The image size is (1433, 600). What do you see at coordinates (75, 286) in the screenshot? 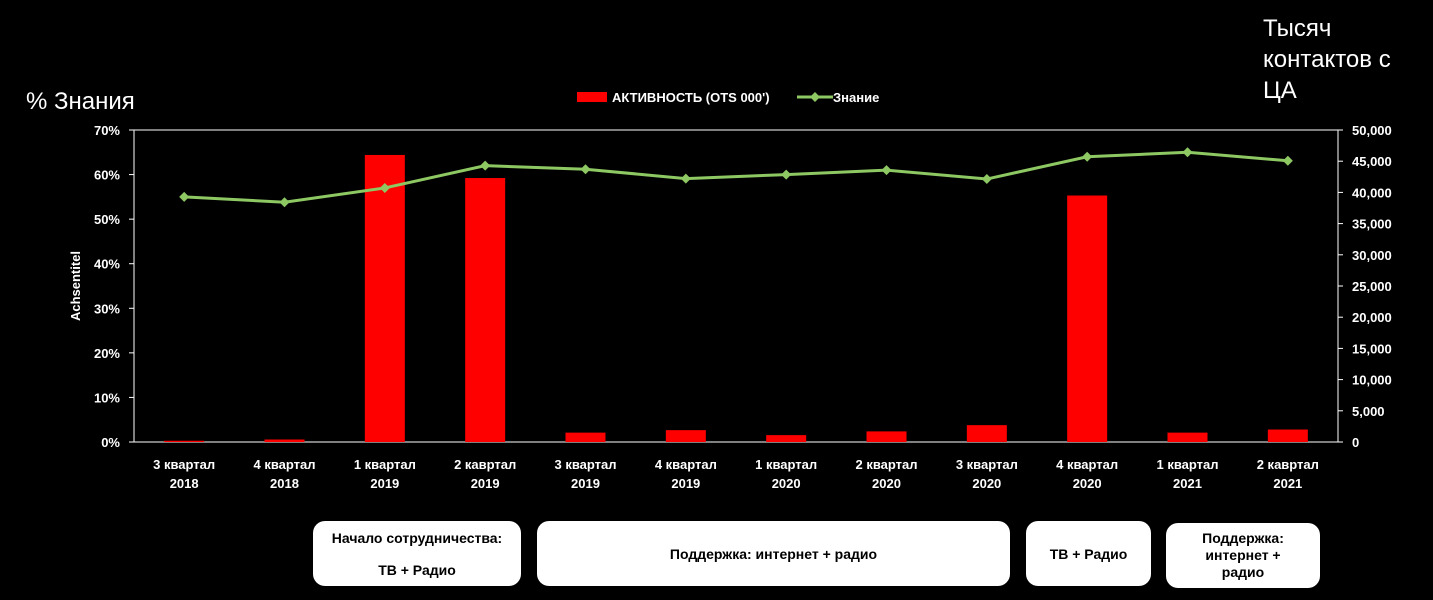
I see `left-axis-label: Achsentitel` at bounding box center [75, 286].